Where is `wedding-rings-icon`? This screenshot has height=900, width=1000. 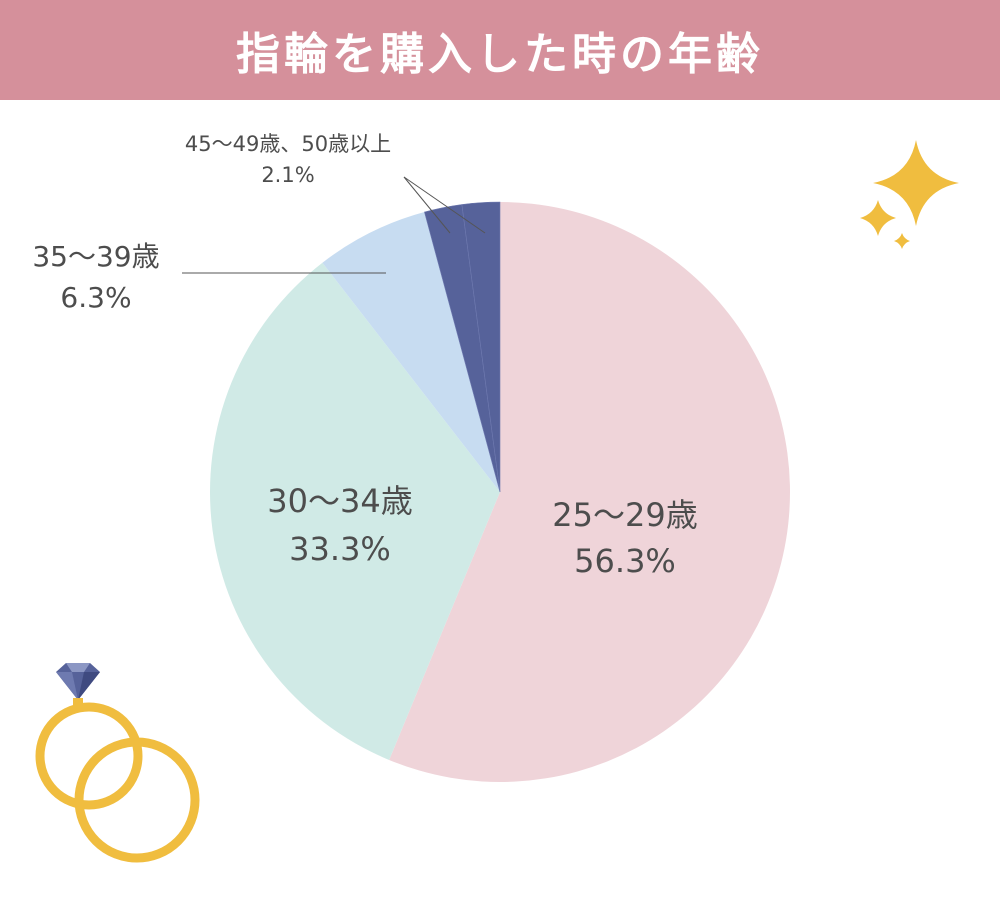 wedding-rings-icon is located at coordinates (117, 763).